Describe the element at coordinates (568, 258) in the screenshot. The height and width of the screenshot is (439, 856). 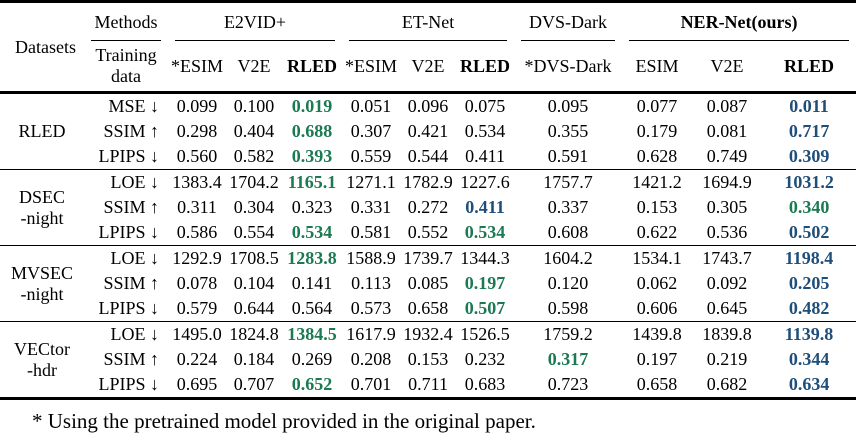
I see `value-cell: 1604.2` at that location.